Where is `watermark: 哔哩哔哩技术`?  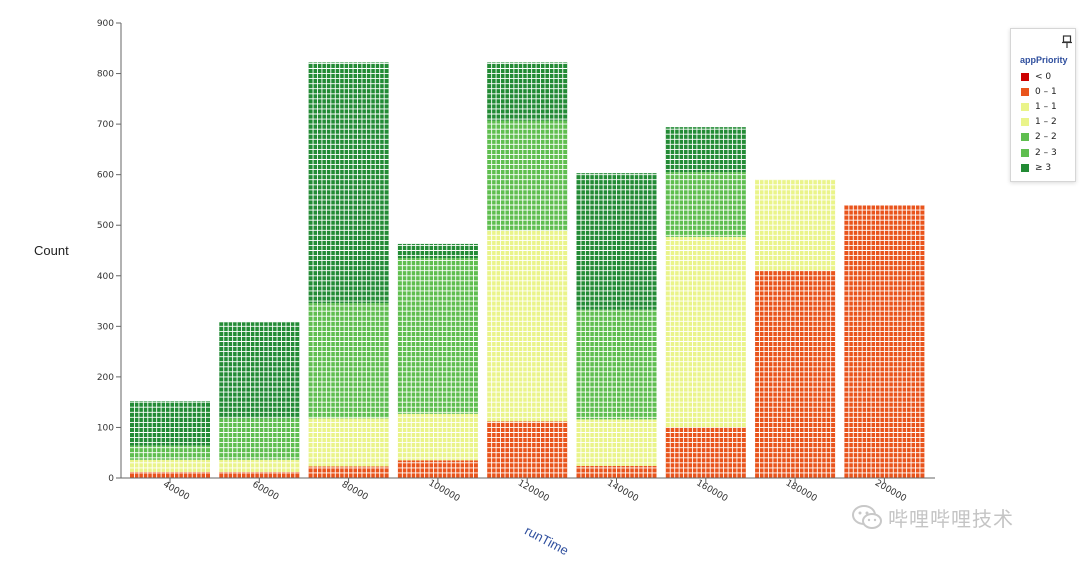
watermark: 哔哩哔哩技术 is located at coordinates (932, 517).